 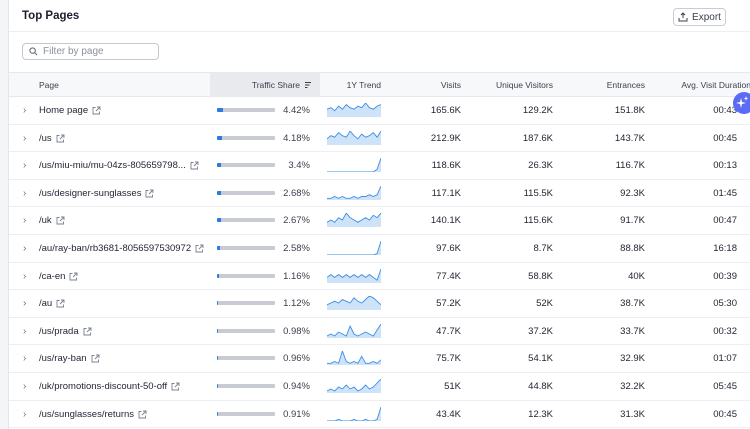 I want to click on filter-input, so click(x=98, y=51).